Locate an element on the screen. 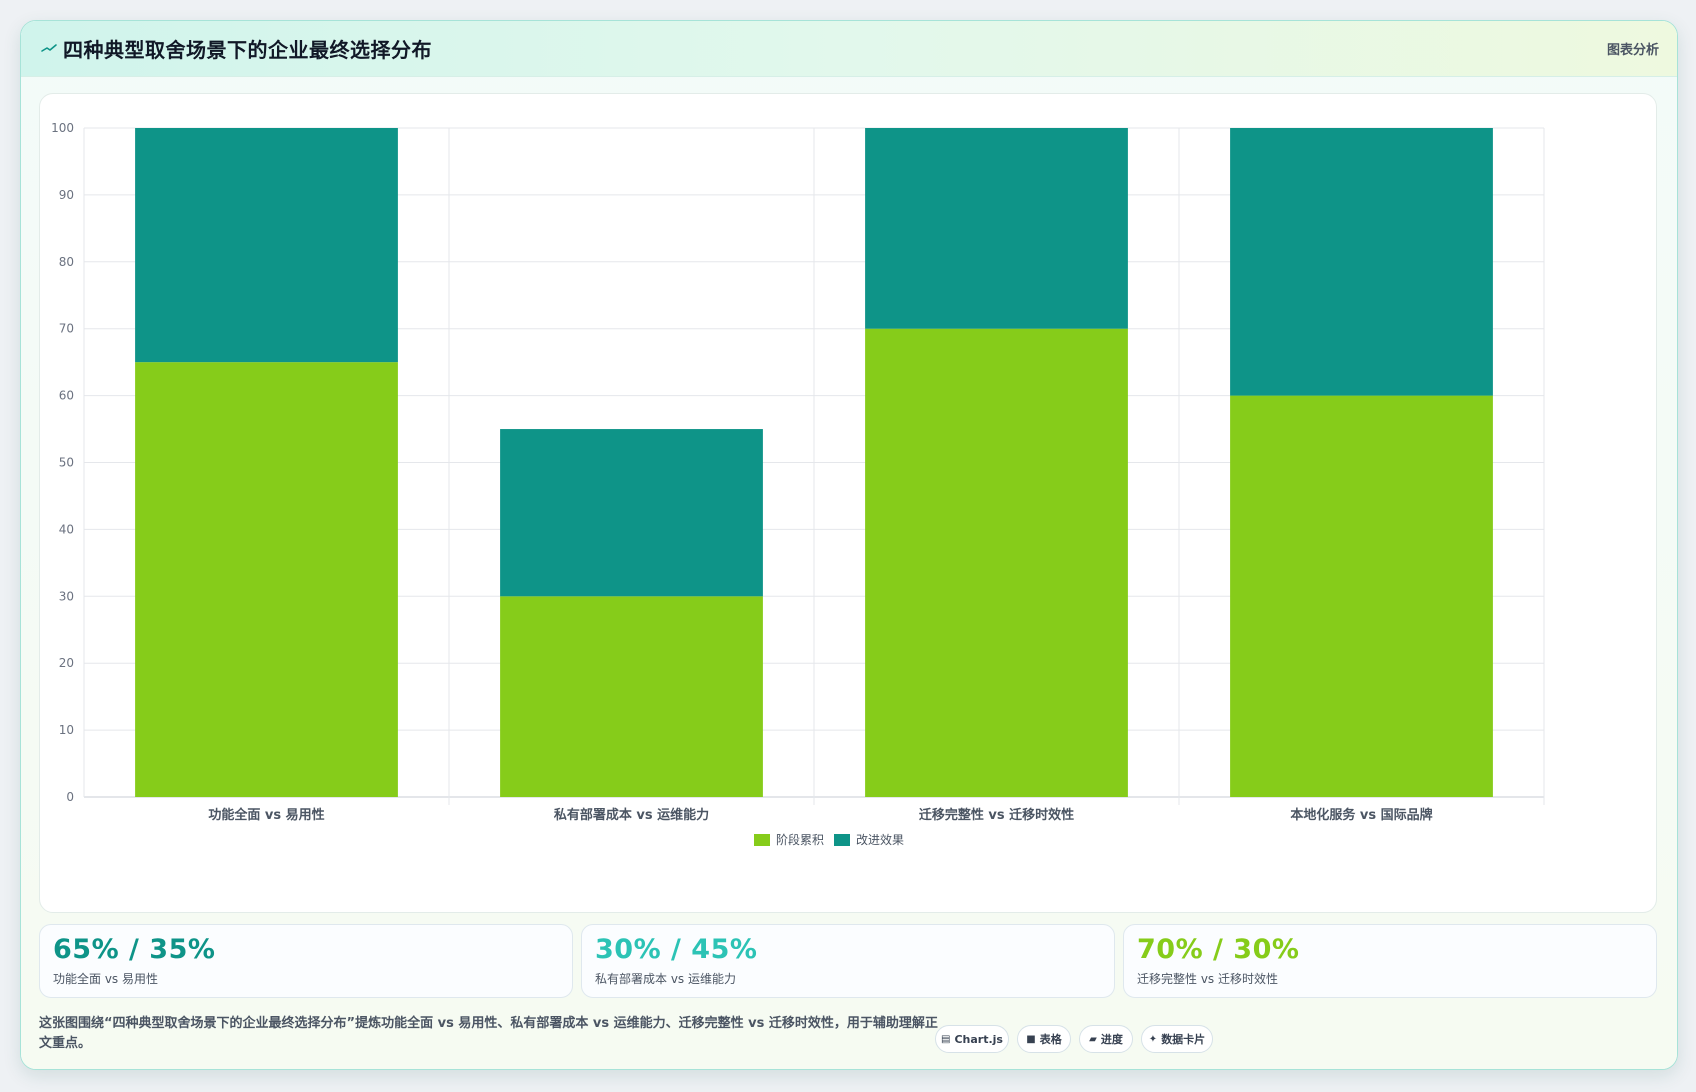 This screenshot has width=1696, height=1092. chart-icon: ▤ is located at coordinates (946, 1039).